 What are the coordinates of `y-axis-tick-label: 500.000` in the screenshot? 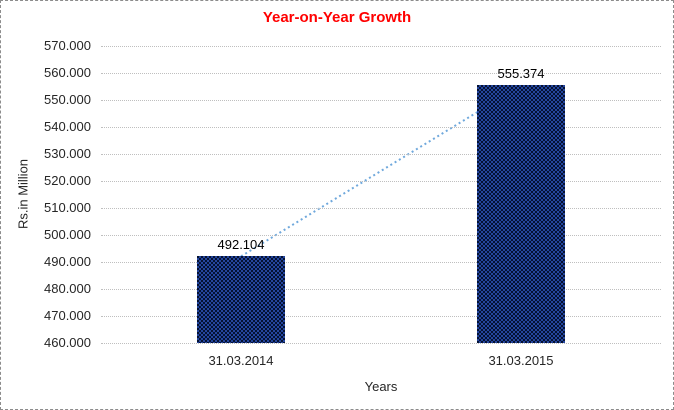 It's located at (67, 234).